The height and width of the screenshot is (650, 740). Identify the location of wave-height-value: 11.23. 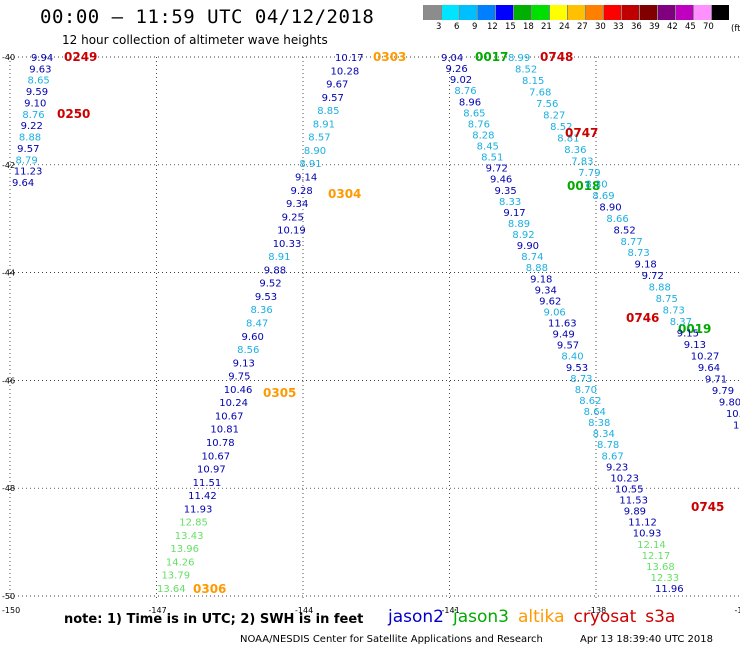
(28, 172).